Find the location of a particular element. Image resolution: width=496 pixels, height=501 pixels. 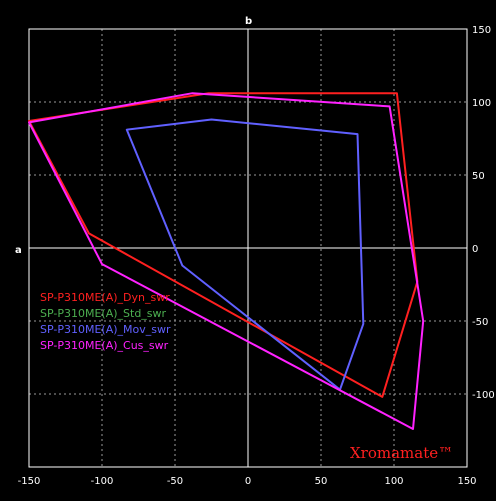

x-tick-label: 100 is located at coordinates (393, 481).